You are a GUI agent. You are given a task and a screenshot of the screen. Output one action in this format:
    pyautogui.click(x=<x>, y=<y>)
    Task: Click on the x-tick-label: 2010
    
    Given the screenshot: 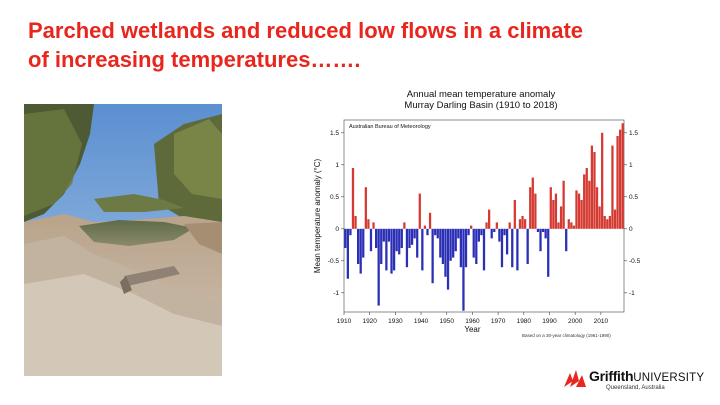 What is the action you would take?
    pyautogui.click(x=601, y=321)
    